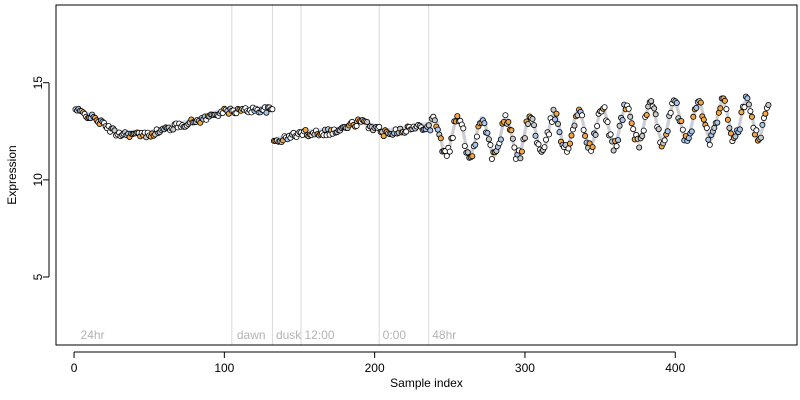 Image resolution: width=800 pixels, height=400 pixels. Describe the element at coordinates (38, 83) in the screenshot. I see `y-tick-label: 15` at that location.